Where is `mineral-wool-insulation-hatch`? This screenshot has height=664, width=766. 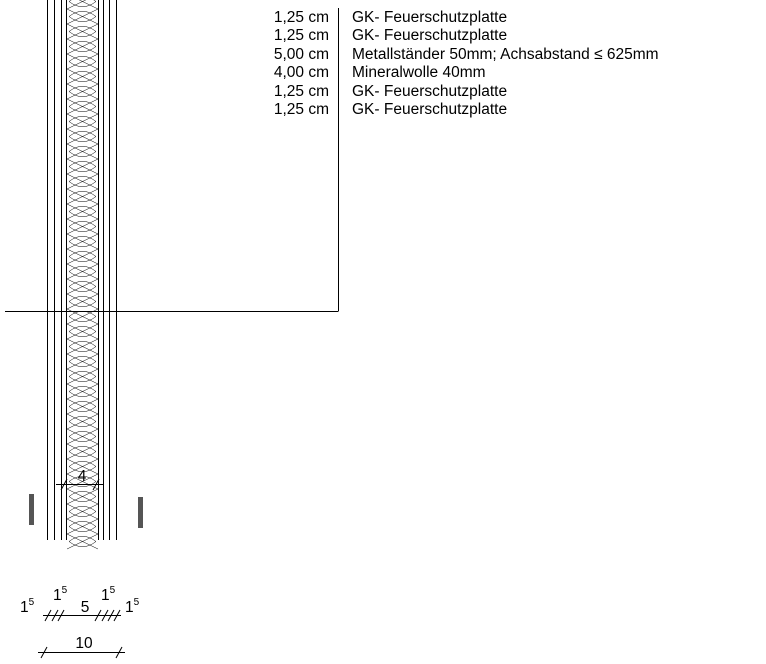 mineral-wool-insulation-hatch is located at coordinates (82, 275).